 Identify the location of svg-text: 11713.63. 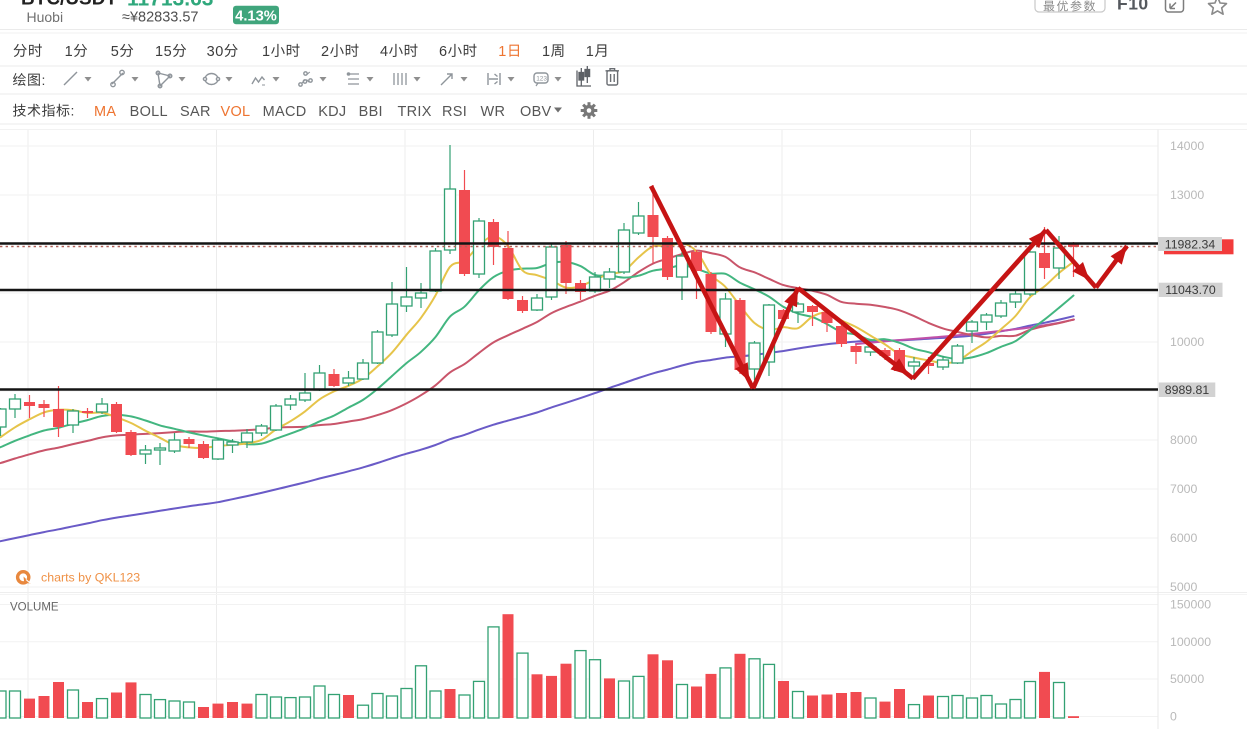
(170, 5).